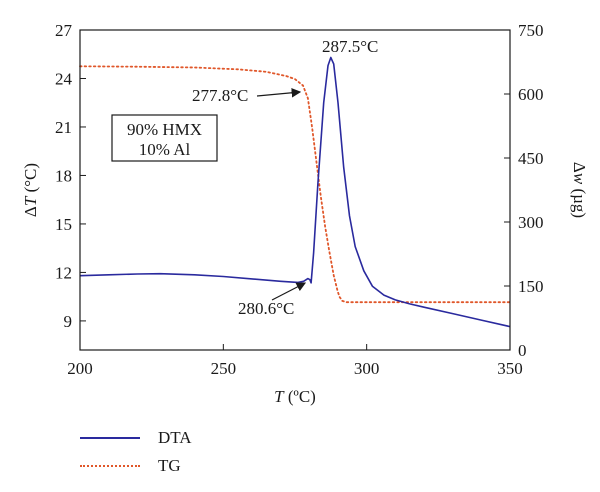  Describe the element at coordinates (350, 46) in the screenshot. I see `annotation-peak: 287.5°C` at that location.